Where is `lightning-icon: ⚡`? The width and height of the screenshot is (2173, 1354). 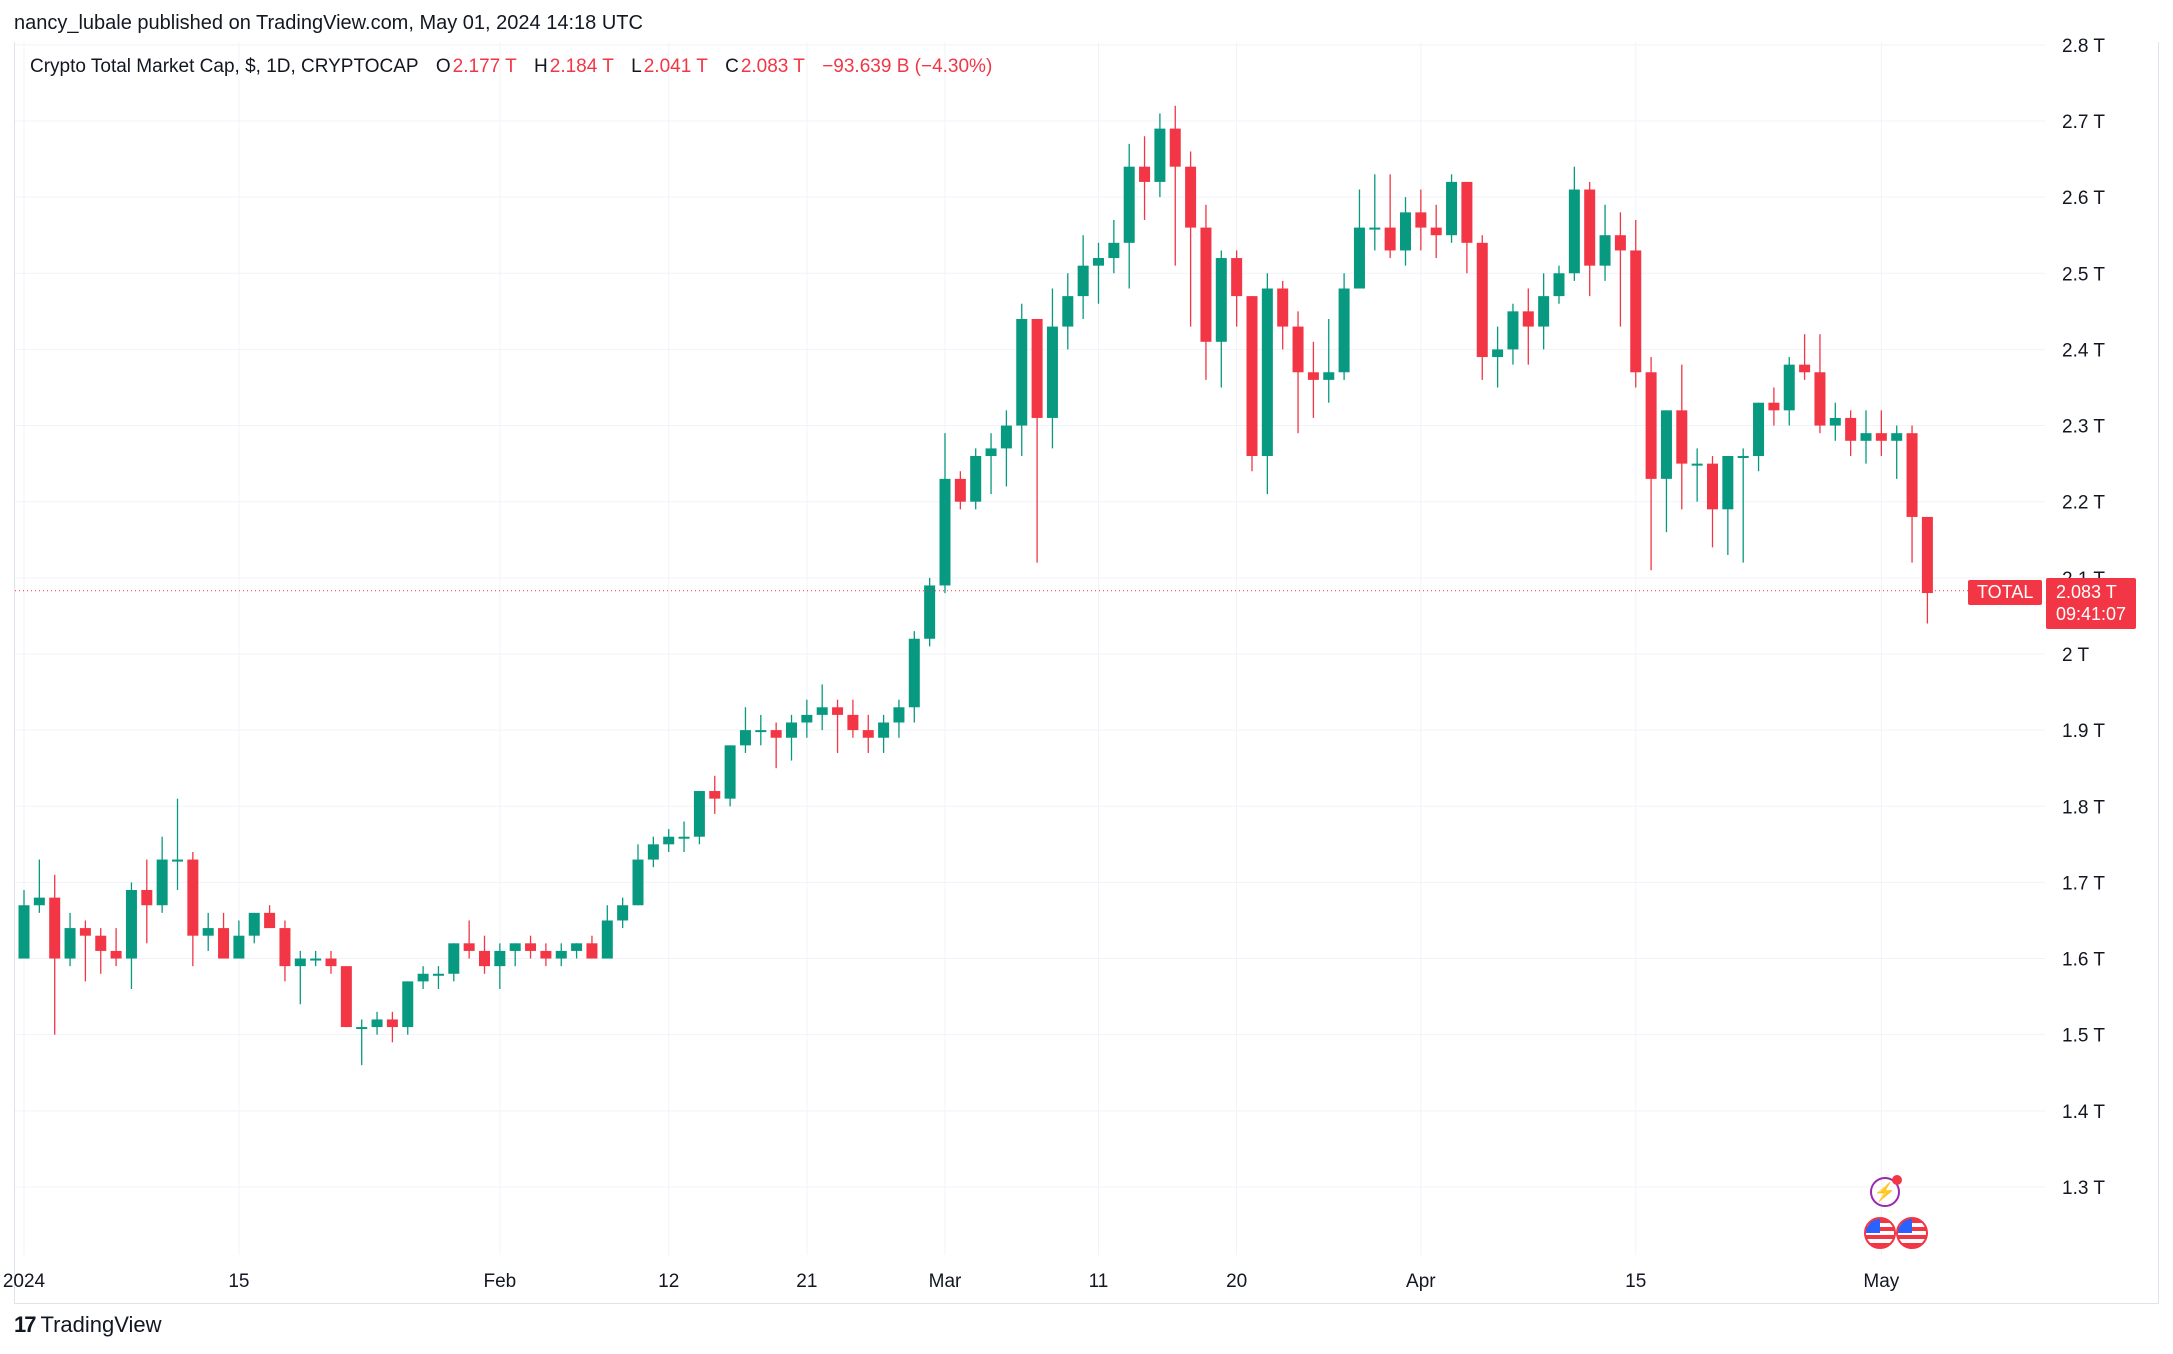
lightning-icon: ⚡ is located at coordinates (1886, 1191).